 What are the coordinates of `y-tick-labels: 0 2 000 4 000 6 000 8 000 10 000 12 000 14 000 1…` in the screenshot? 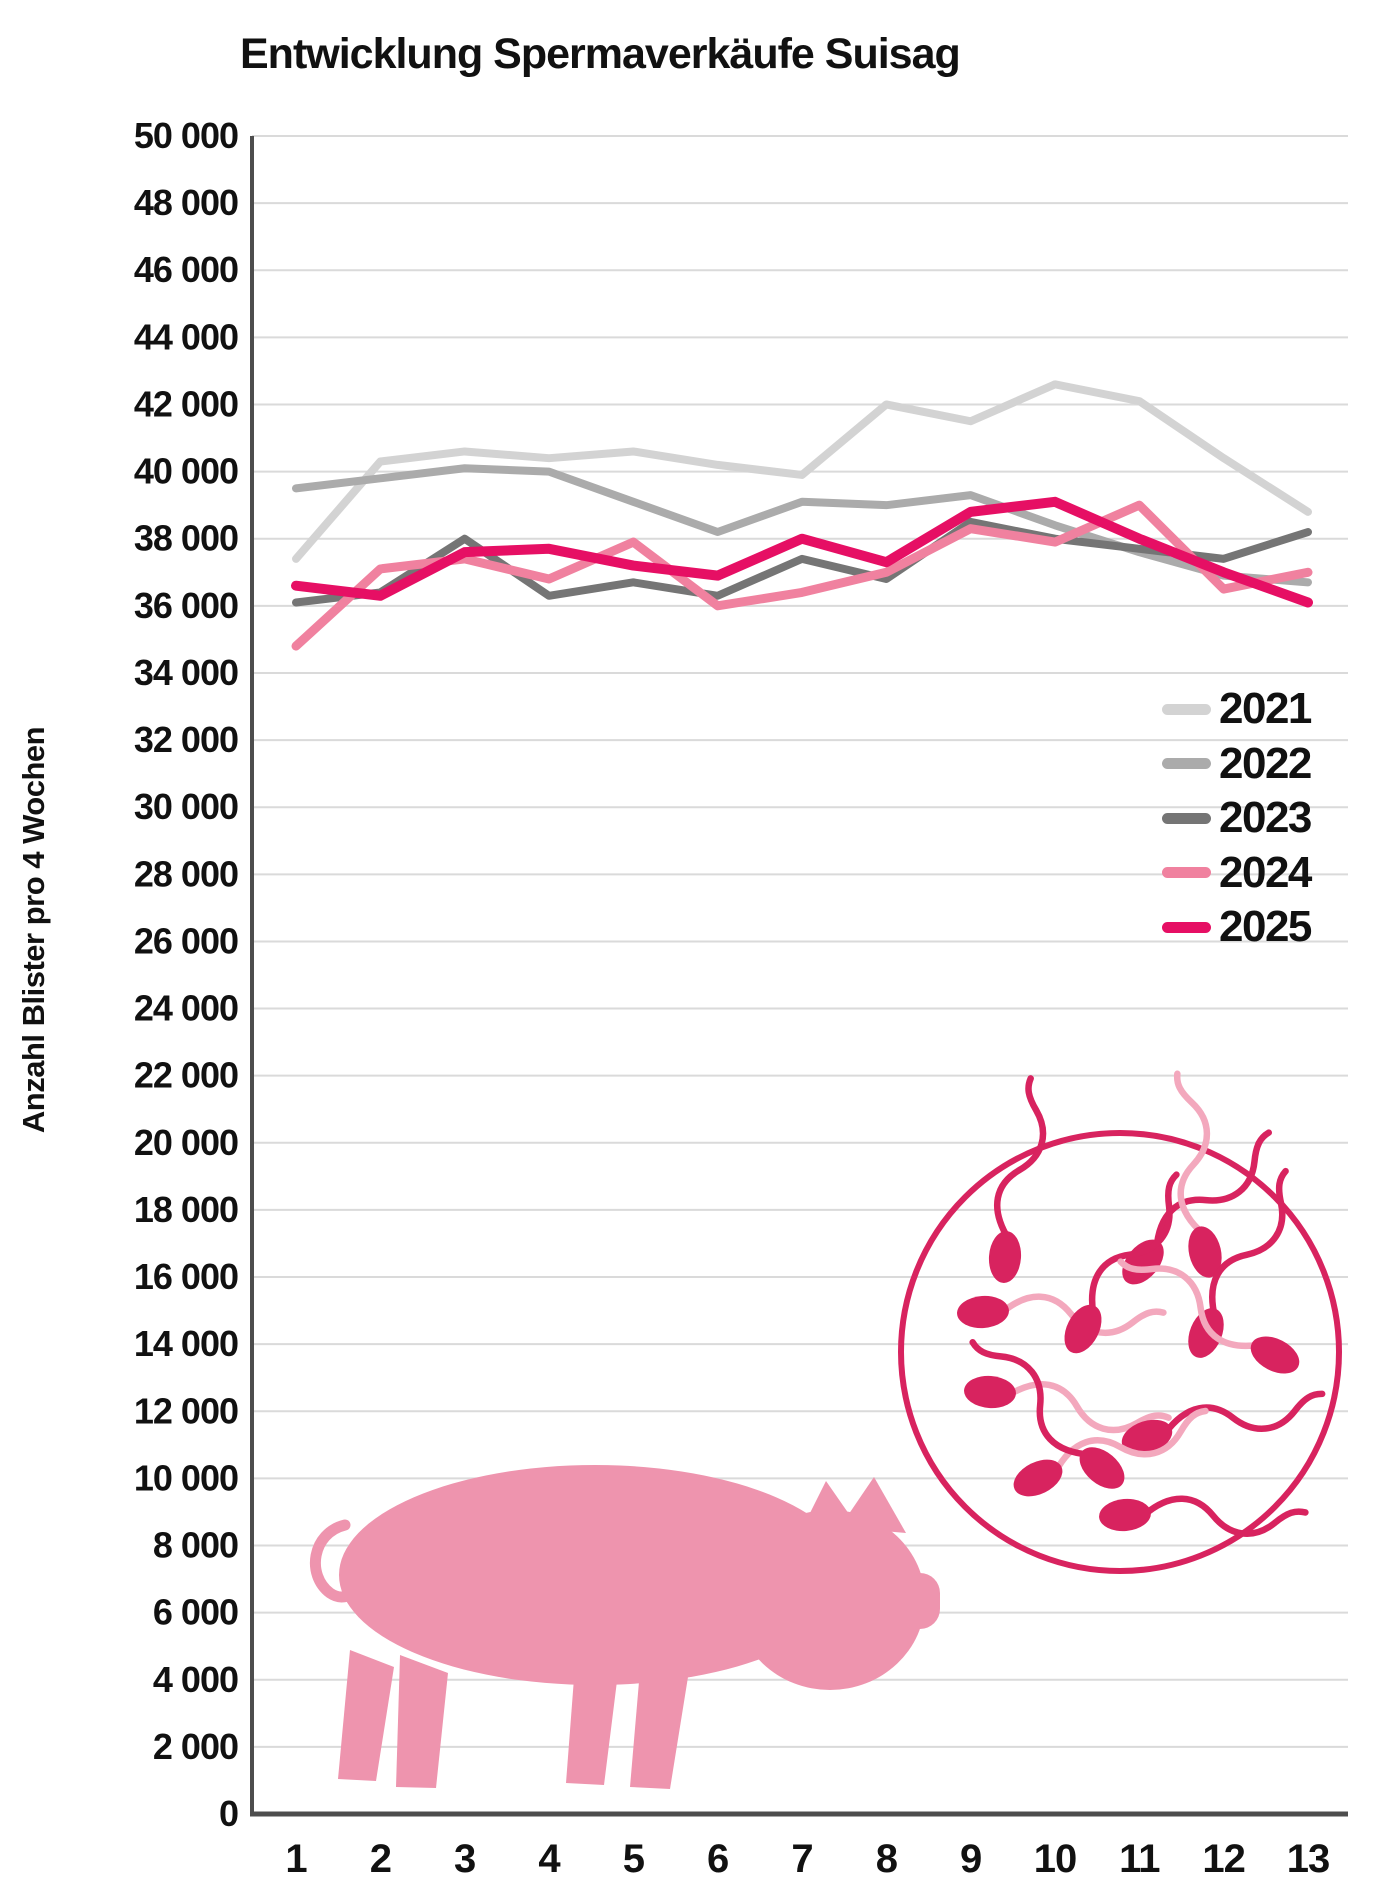 It's located at (186, 974).